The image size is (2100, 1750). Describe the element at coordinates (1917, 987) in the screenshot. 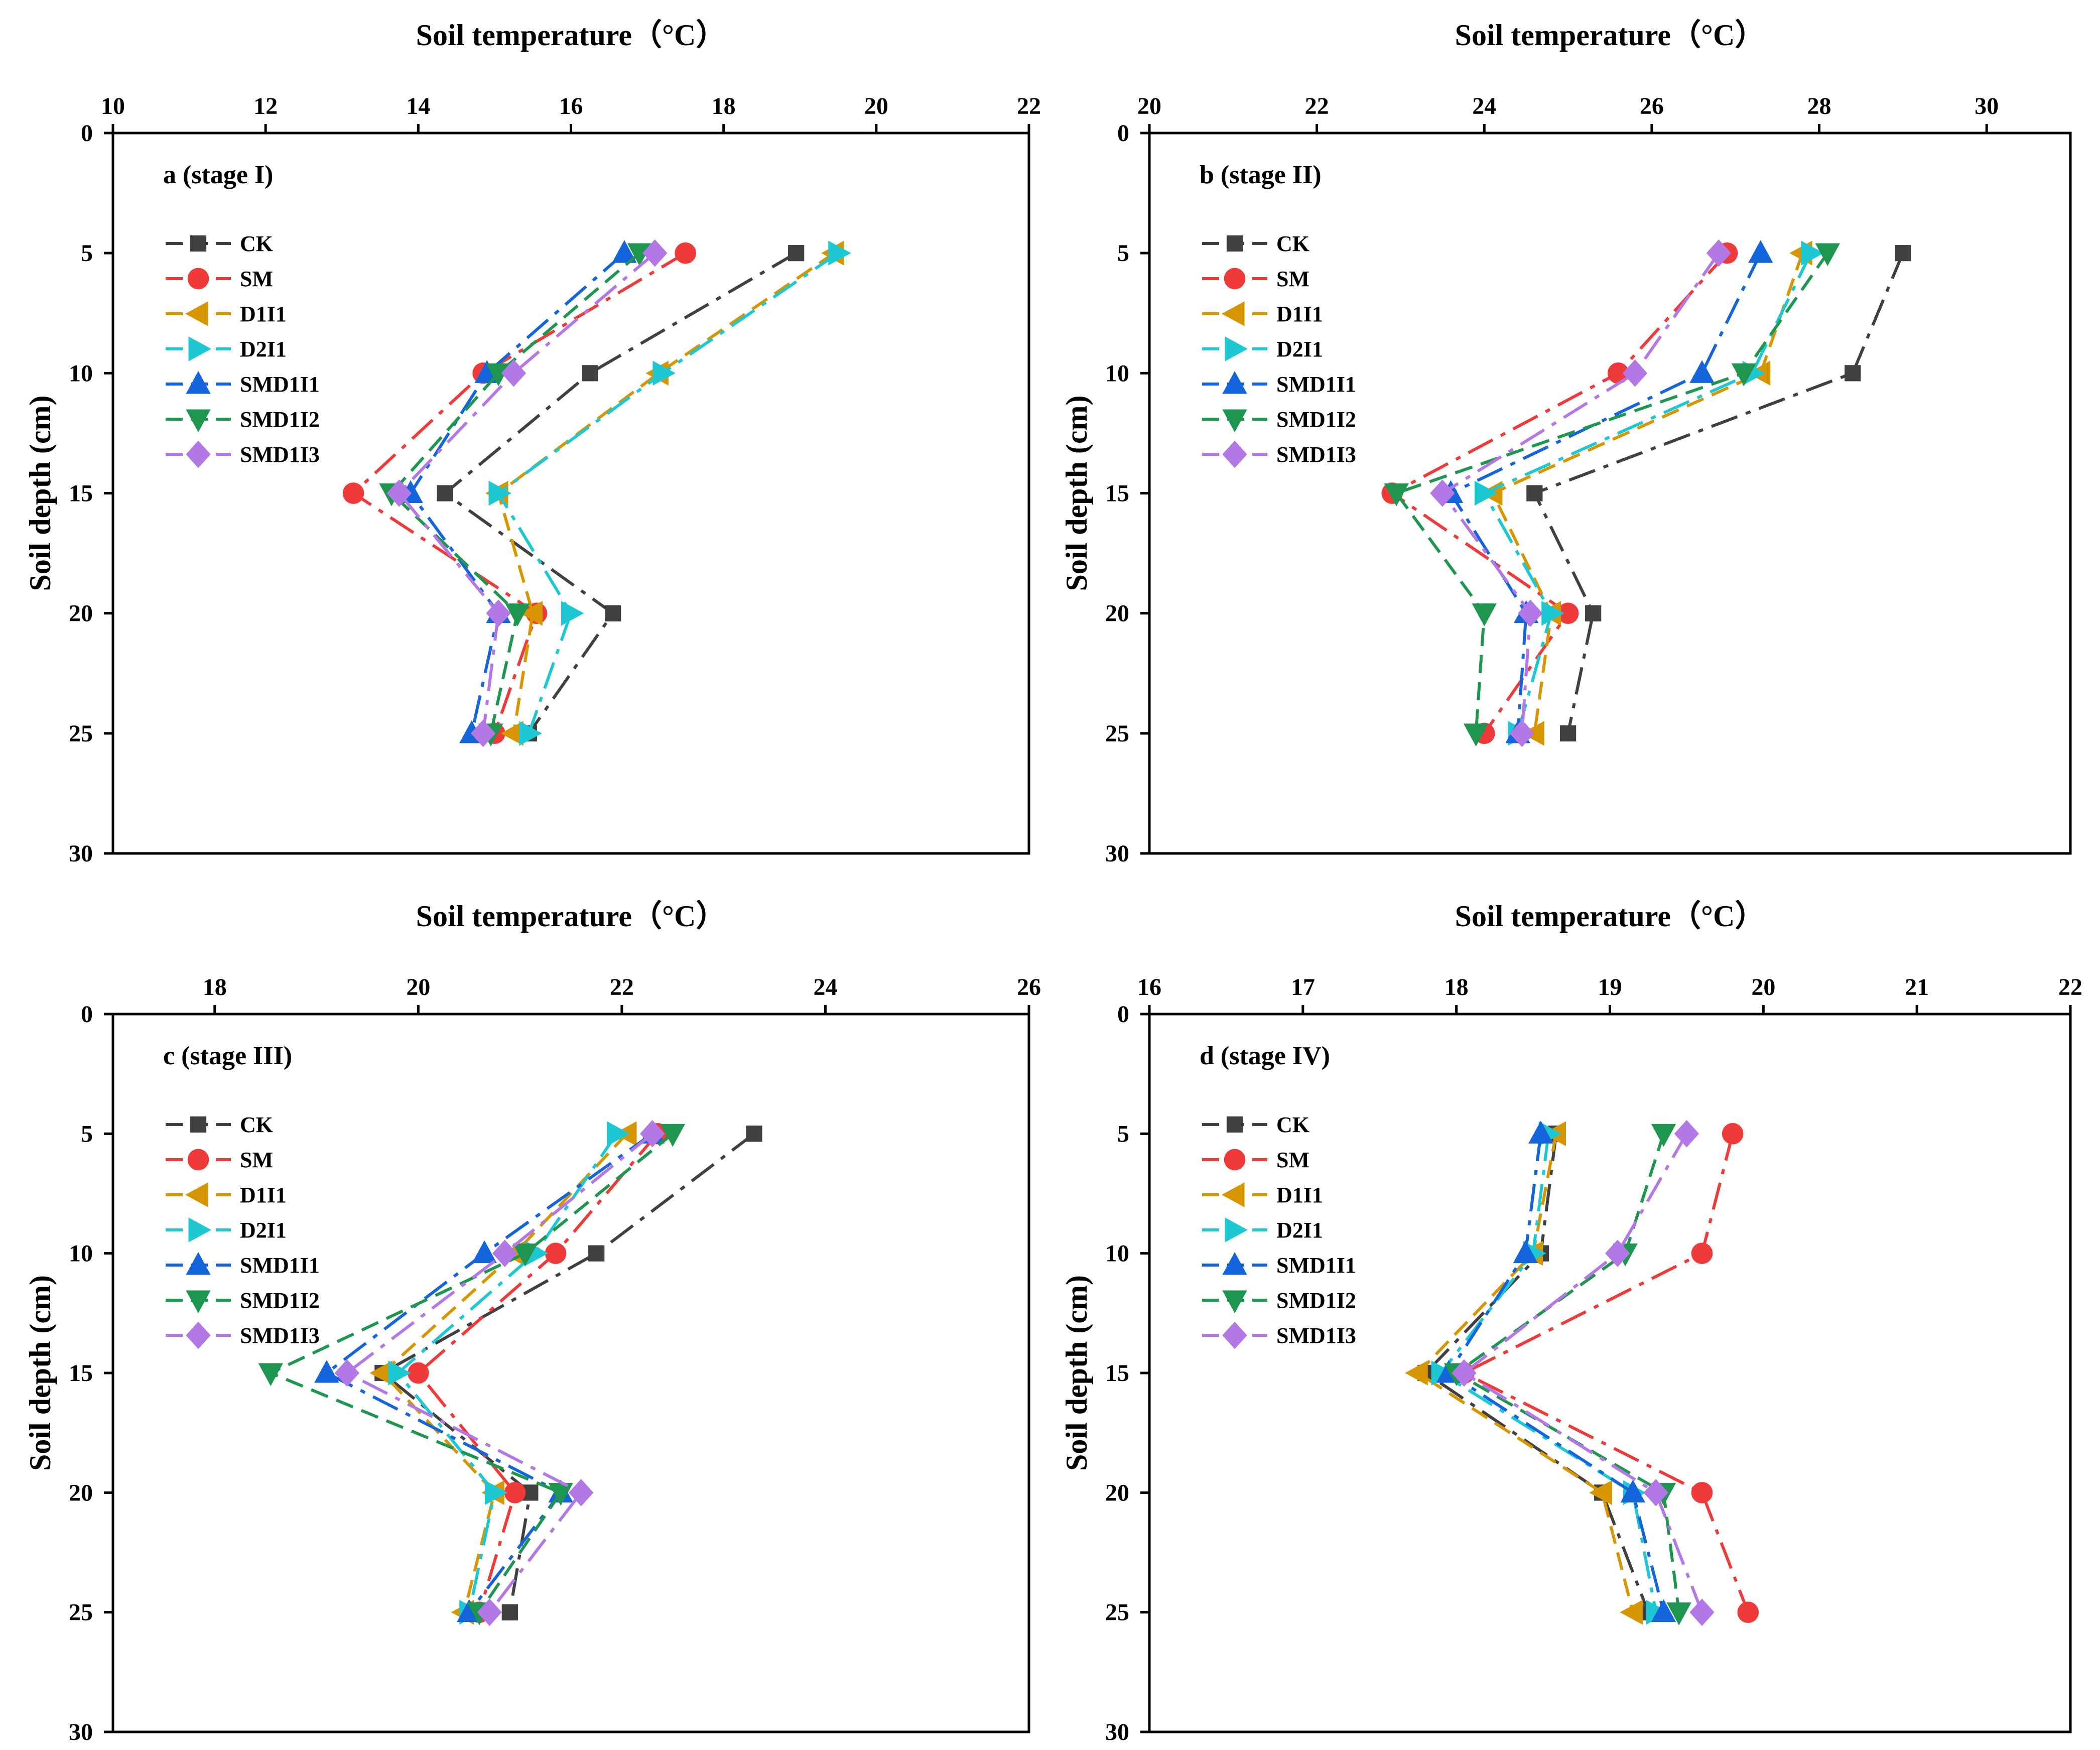

I see `x-tick-label: 21` at that location.